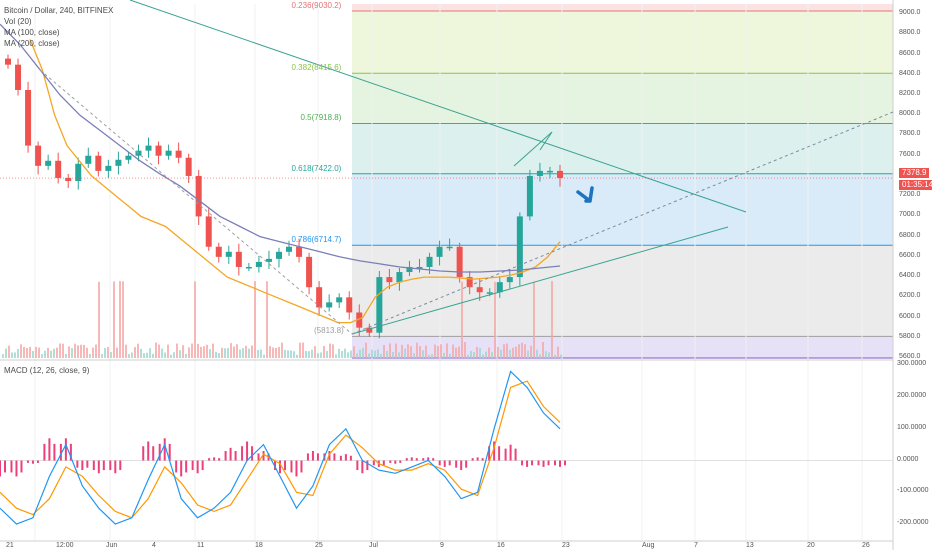 The height and width of the screenshot is (550, 932). What do you see at coordinates (282, 319) in the screenshot?
I see `volume-bars` at bounding box center [282, 319].